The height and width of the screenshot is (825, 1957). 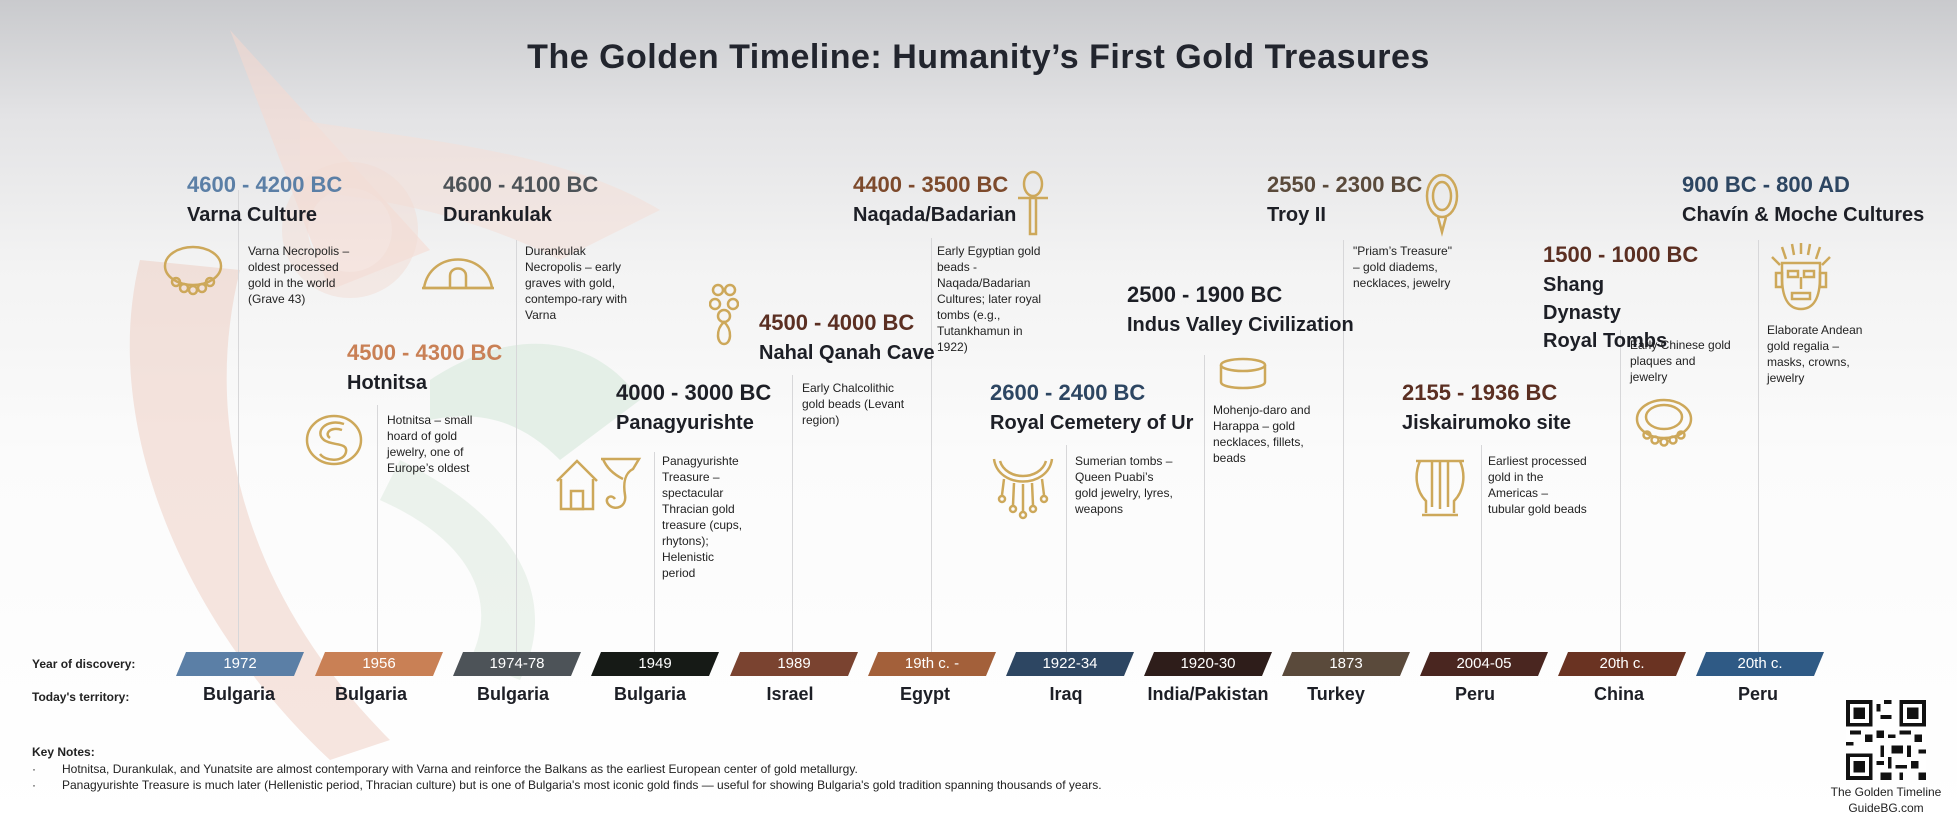 I want to click on event-name: Panagyurishte, so click(x=685, y=423).